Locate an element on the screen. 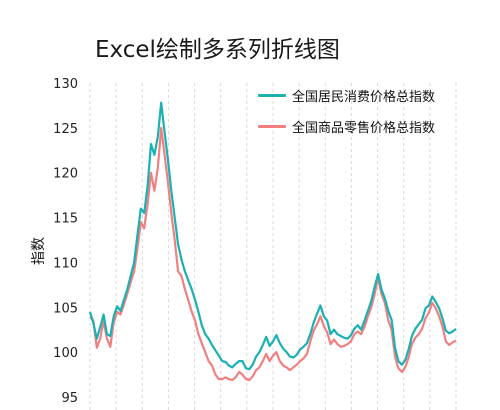  y-tick-label: 95 is located at coordinates (69, 398).